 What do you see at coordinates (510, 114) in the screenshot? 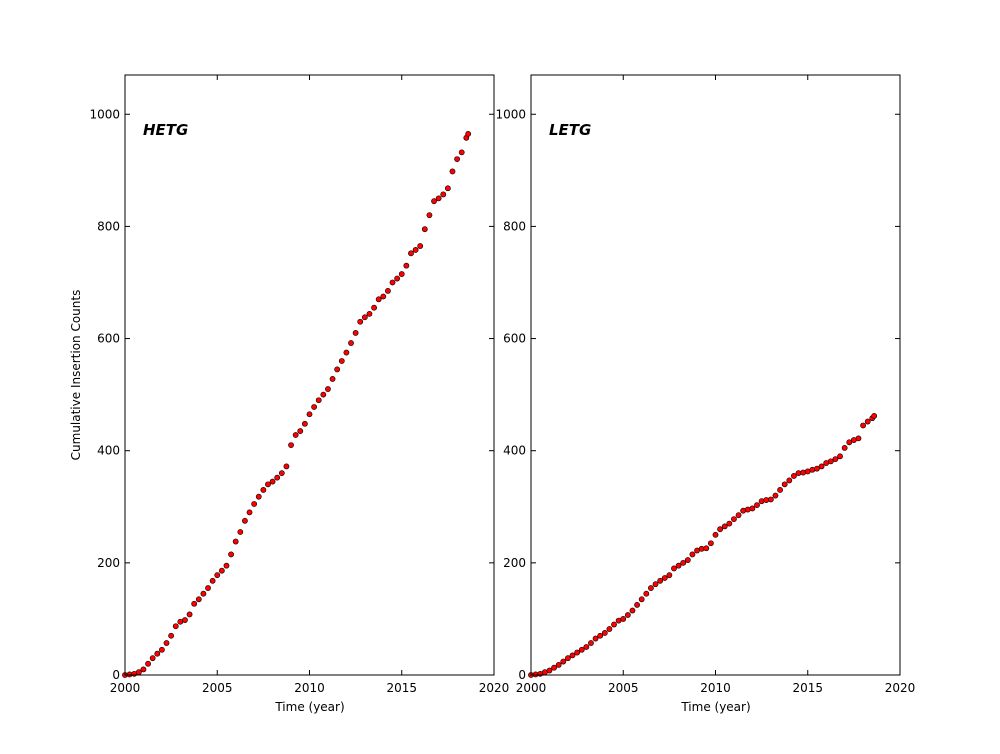
I see `y-tick-label: 1000` at bounding box center [510, 114].